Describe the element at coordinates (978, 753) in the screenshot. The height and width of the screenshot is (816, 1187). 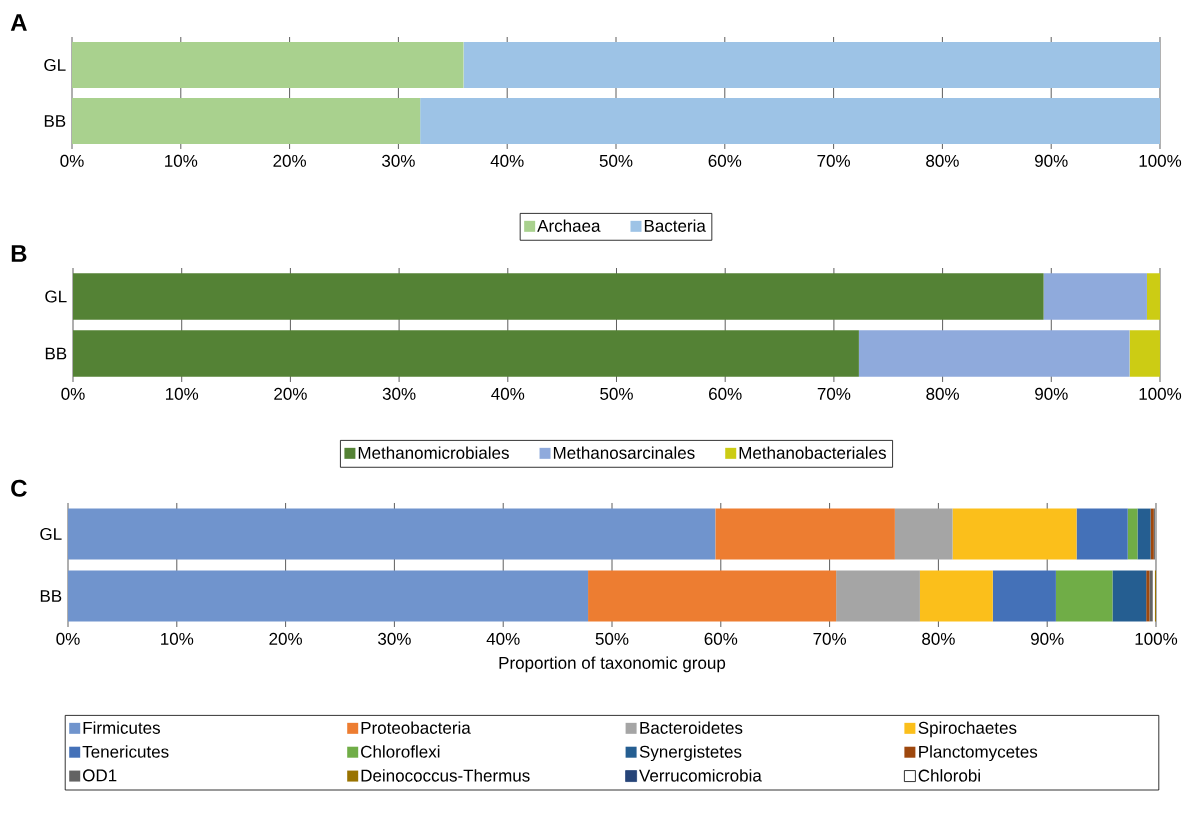
I see `legend-label: Planctomycetes` at that location.